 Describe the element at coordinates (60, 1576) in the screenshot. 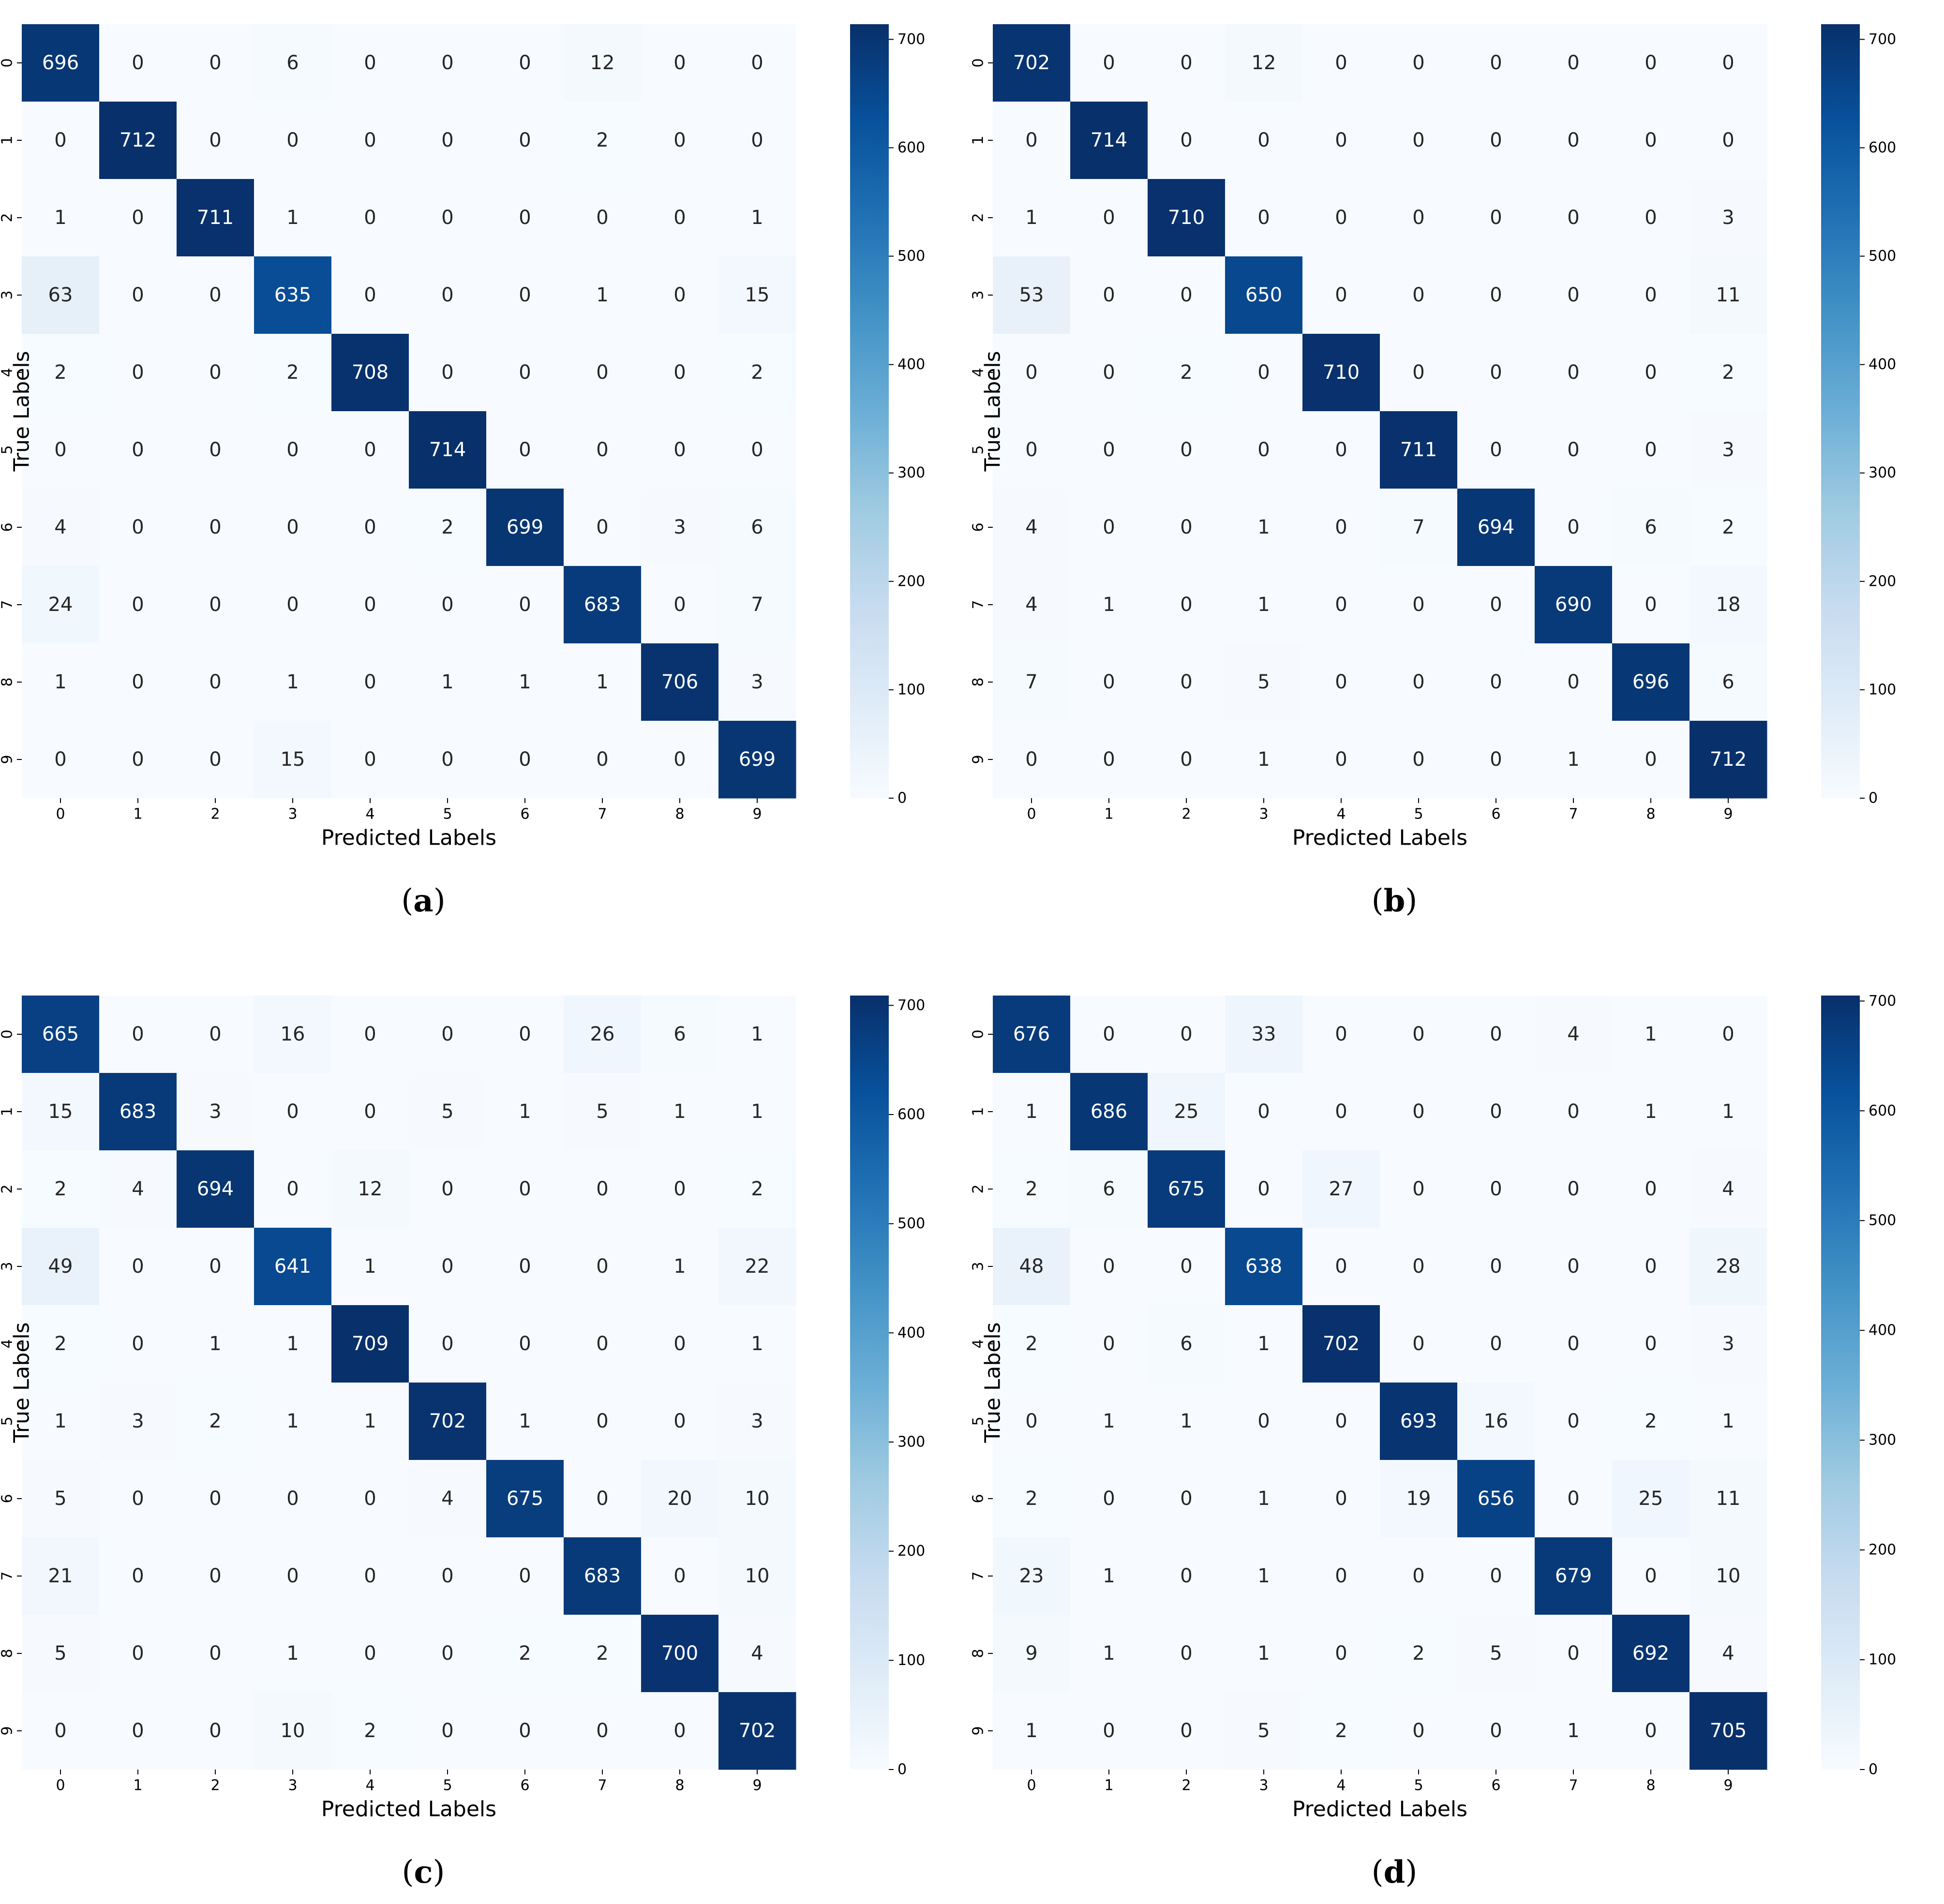

I see `cell-value: 21` at that location.